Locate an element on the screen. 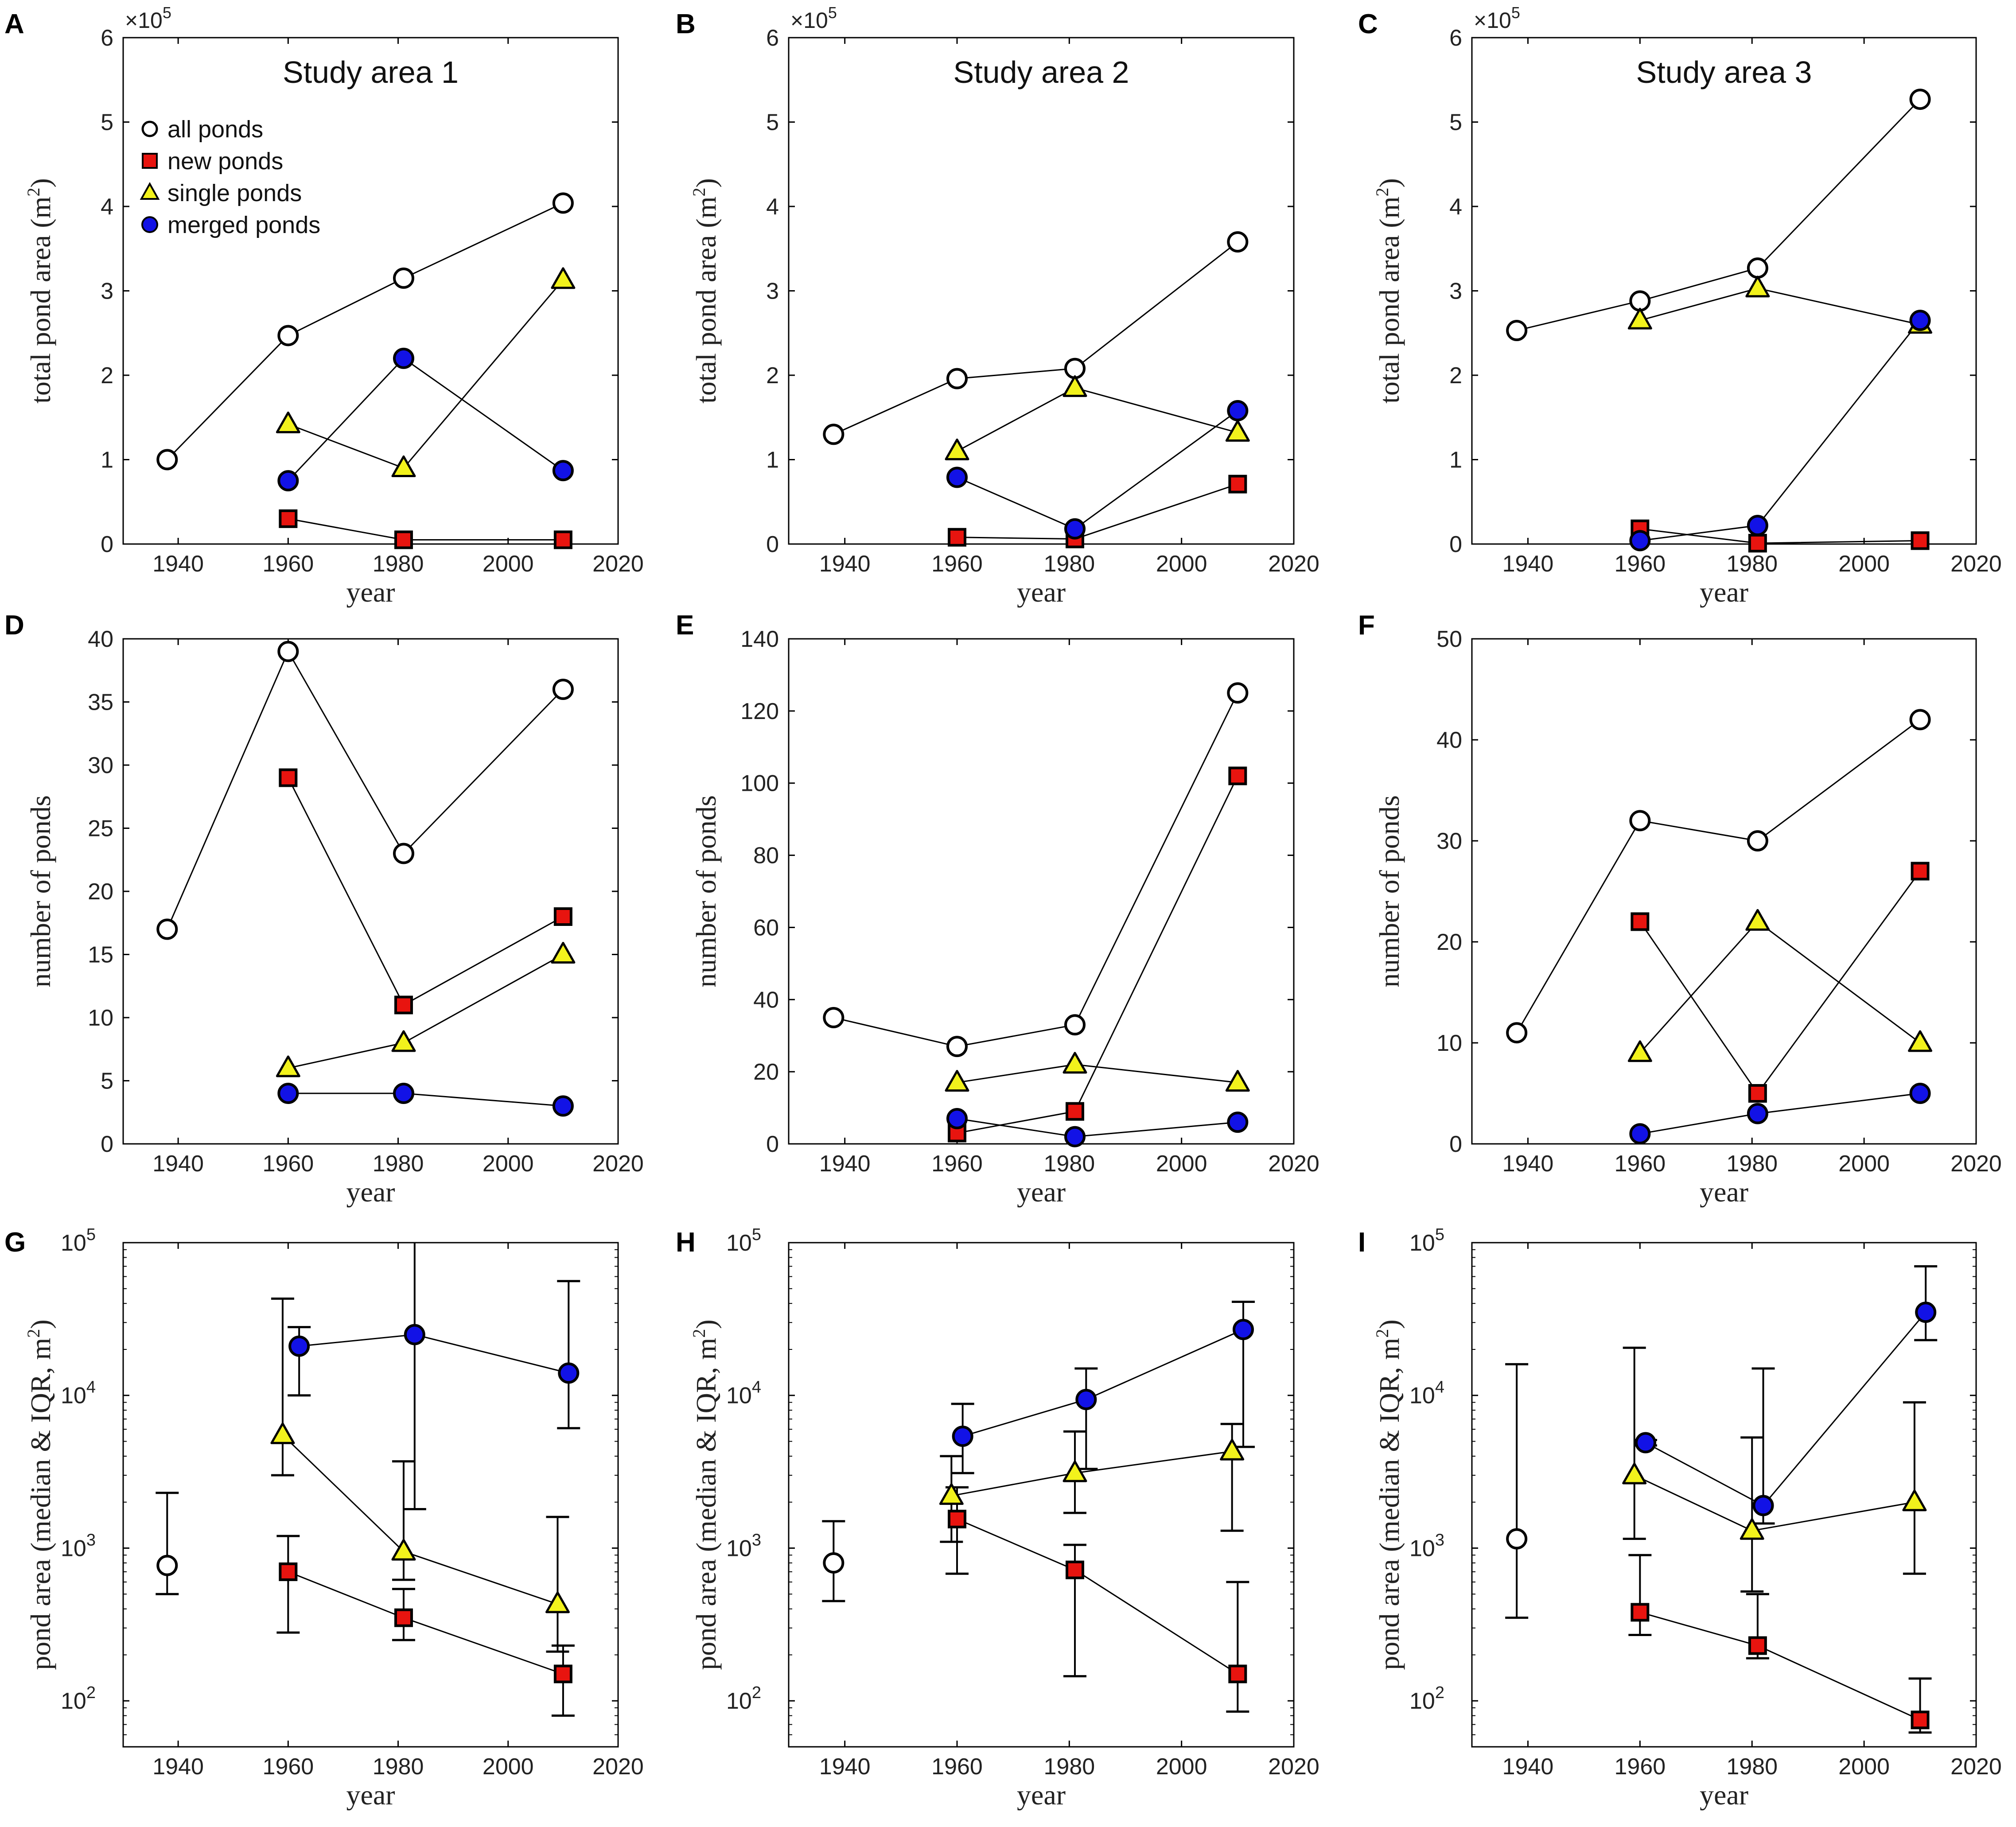 The width and height of the screenshot is (2016, 1827). markers-all is located at coordinates (365, 791).